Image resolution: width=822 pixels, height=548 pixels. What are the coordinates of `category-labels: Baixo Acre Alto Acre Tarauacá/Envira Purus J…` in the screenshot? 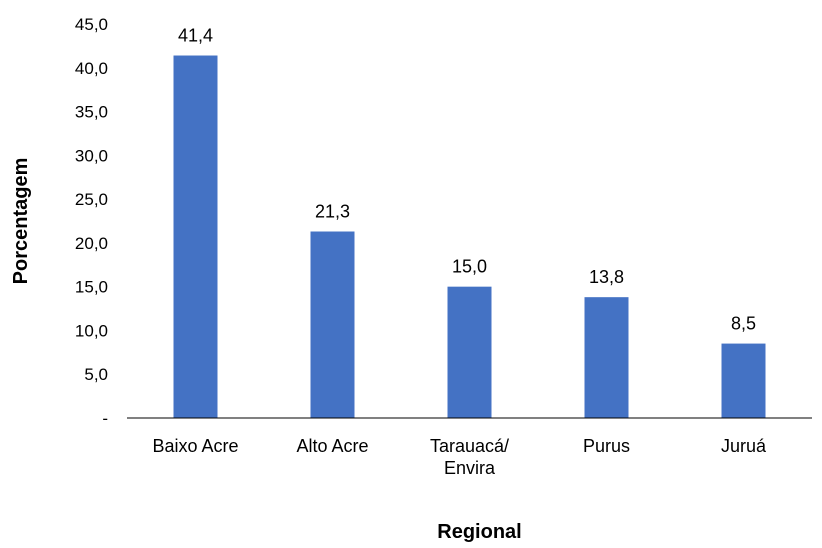 It's located at (459, 457).